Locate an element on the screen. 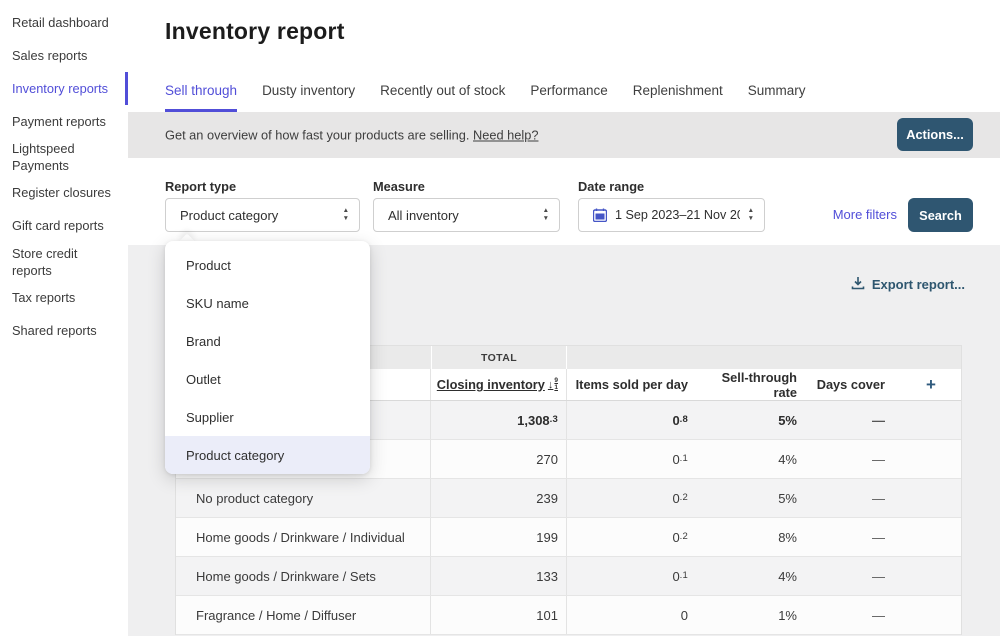 The image size is (1000, 636). download-icon is located at coordinates (858, 284).